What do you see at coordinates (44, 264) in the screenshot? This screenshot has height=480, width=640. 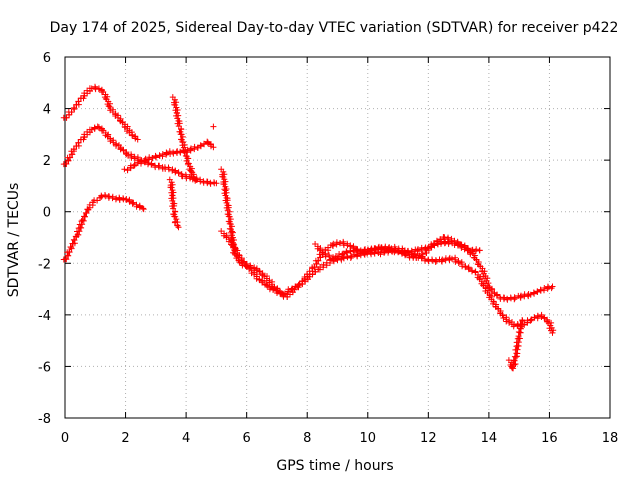 I see `y-tick-label: -2` at bounding box center [44, 264].